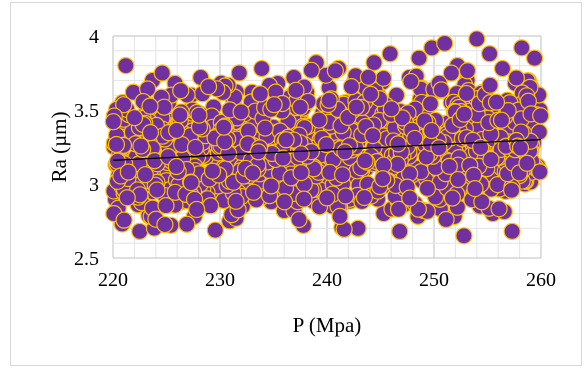 This screenshot has height=369, width=585. Describe the element at coordinates (94, 37) in the screenshot. I see `y-tick-label: 4` at that location.